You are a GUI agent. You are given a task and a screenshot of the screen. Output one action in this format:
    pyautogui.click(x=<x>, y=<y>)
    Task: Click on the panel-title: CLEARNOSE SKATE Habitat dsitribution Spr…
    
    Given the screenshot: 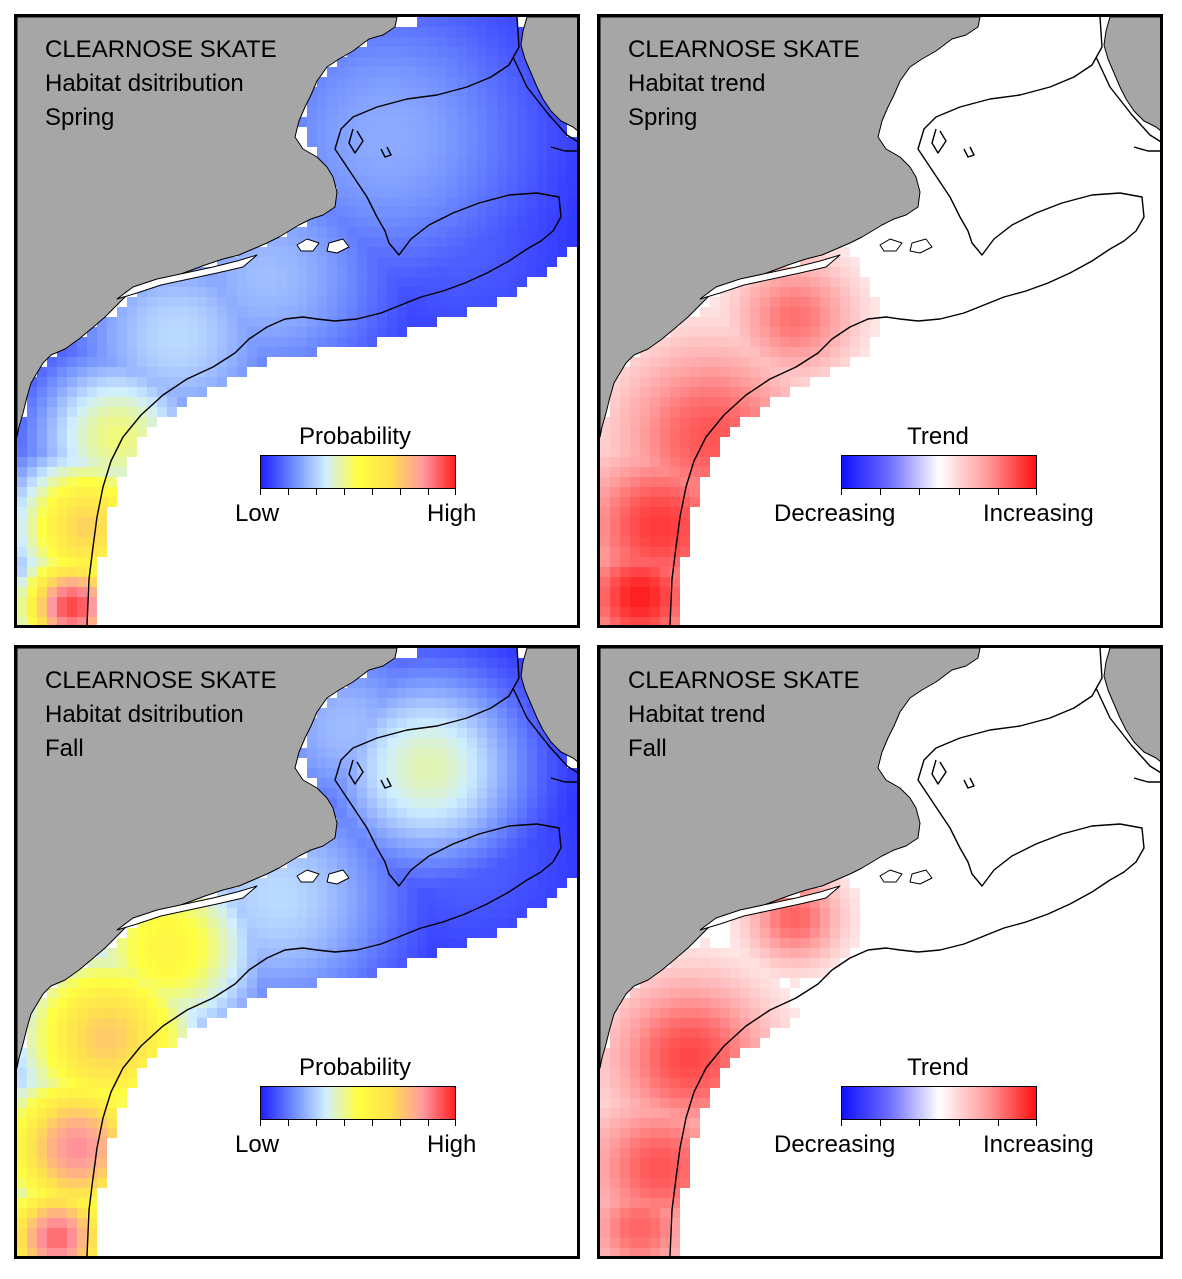 What is the action you would take?
    pyautogui.click(x=161, y=84)
    